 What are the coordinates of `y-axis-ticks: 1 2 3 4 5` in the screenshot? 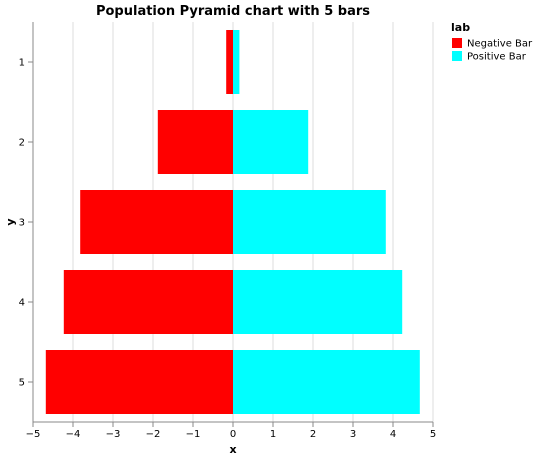 It's located at (26, 223).